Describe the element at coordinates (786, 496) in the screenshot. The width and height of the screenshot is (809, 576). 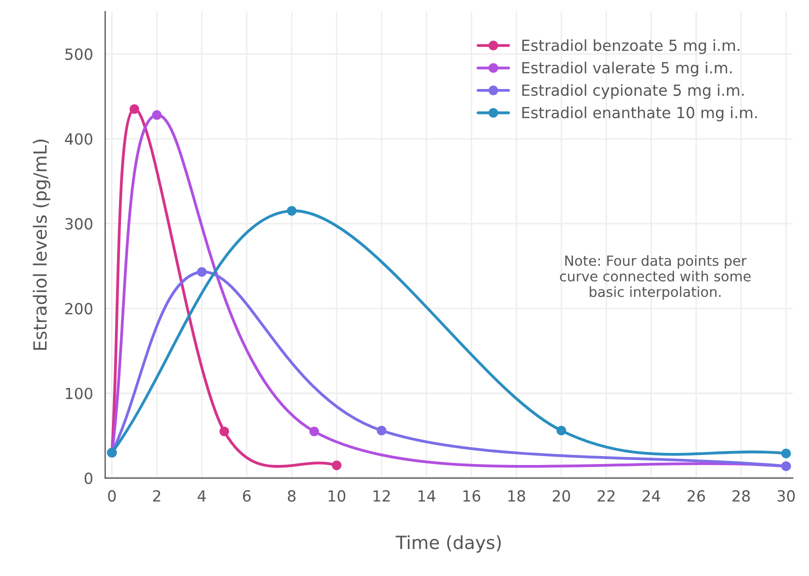
I see `x-tick-label: 30` at that location.